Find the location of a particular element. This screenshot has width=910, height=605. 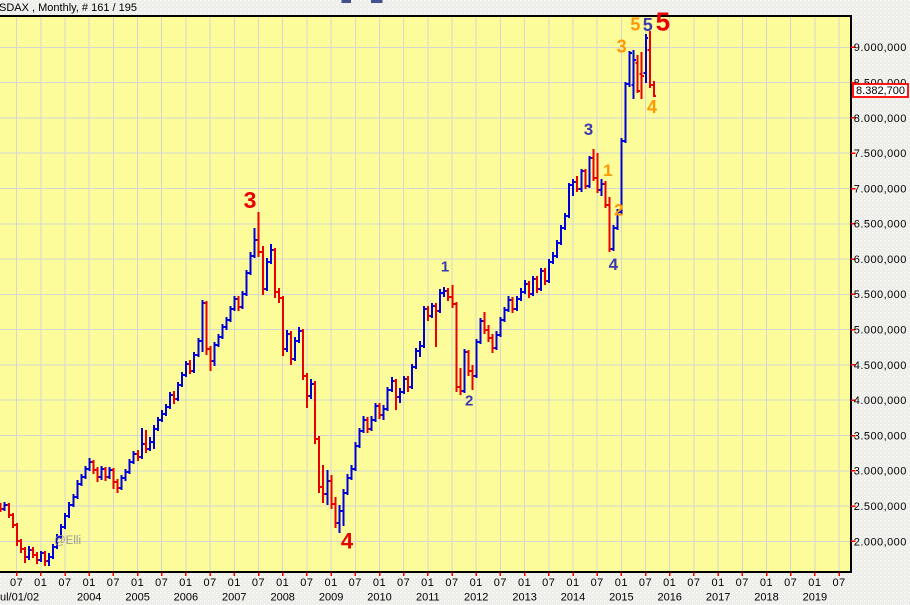

svg-text: 2006 is located at coordinates (186, 598).